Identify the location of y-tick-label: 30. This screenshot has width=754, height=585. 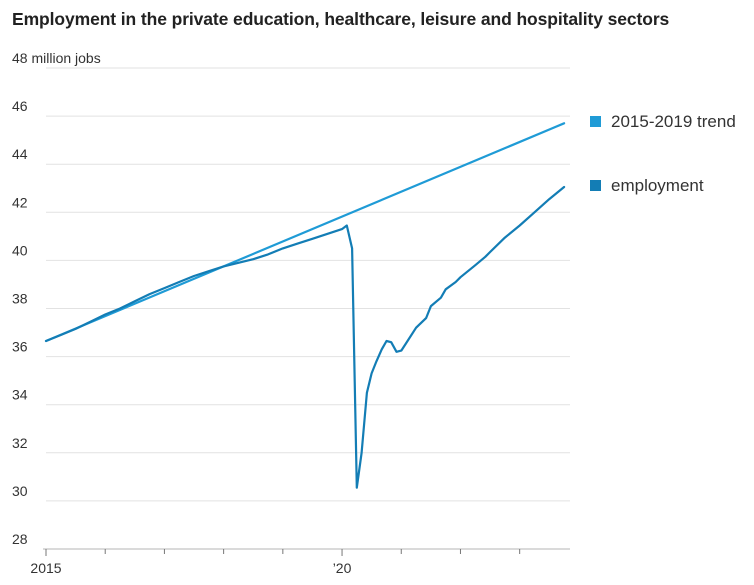
(20, 491).